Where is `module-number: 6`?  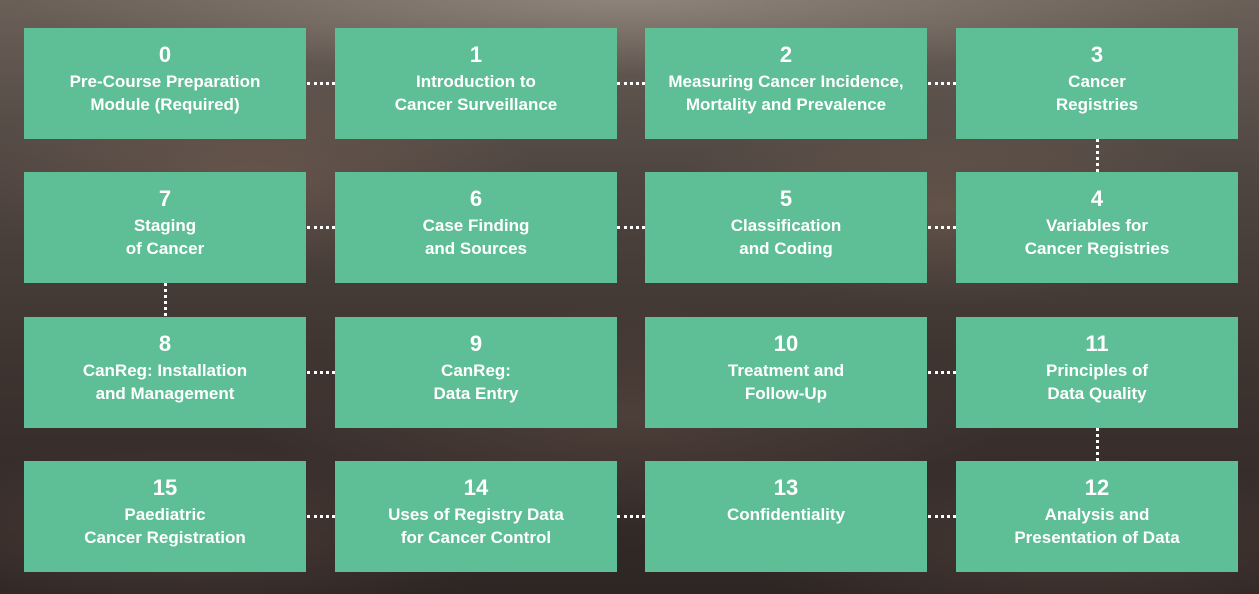
module-number: 6 is located at coordinates (476, 198).